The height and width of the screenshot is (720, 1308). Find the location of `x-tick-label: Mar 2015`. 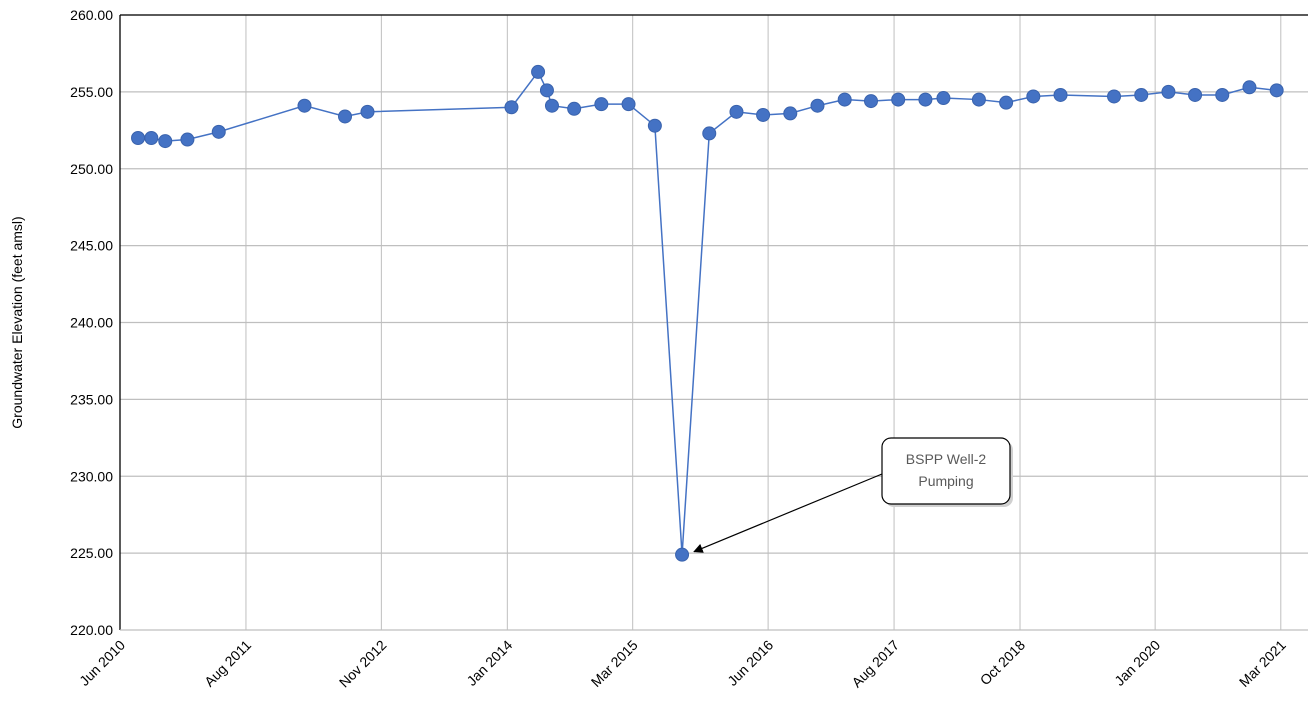

x-tick-label: Mar 2015 is located at coordinates (614, 663).